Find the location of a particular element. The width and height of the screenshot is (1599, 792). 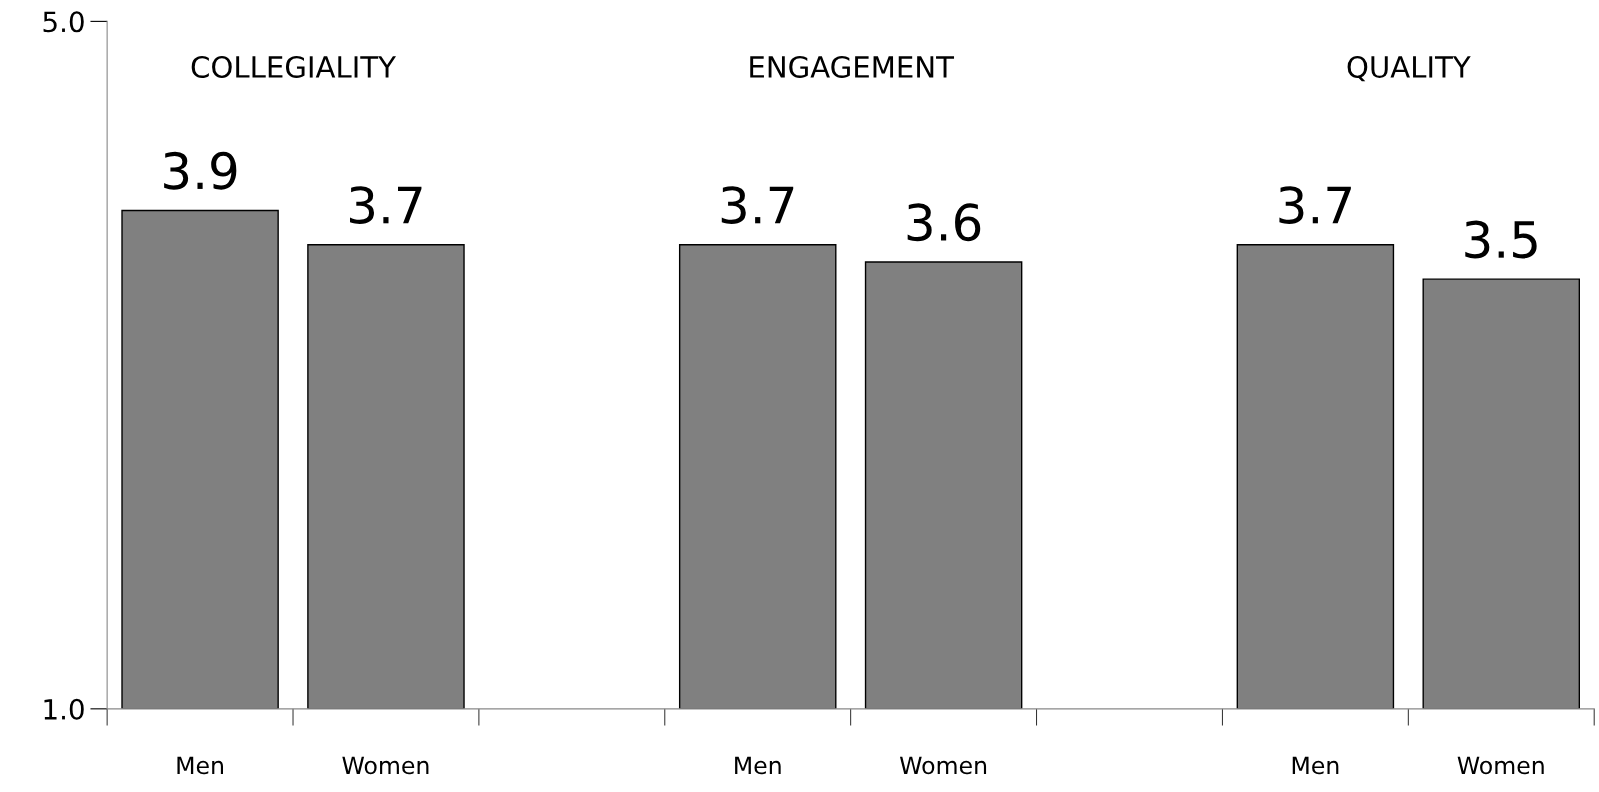

y-tick-label: 1.0 is located at coordinates (64, 709).